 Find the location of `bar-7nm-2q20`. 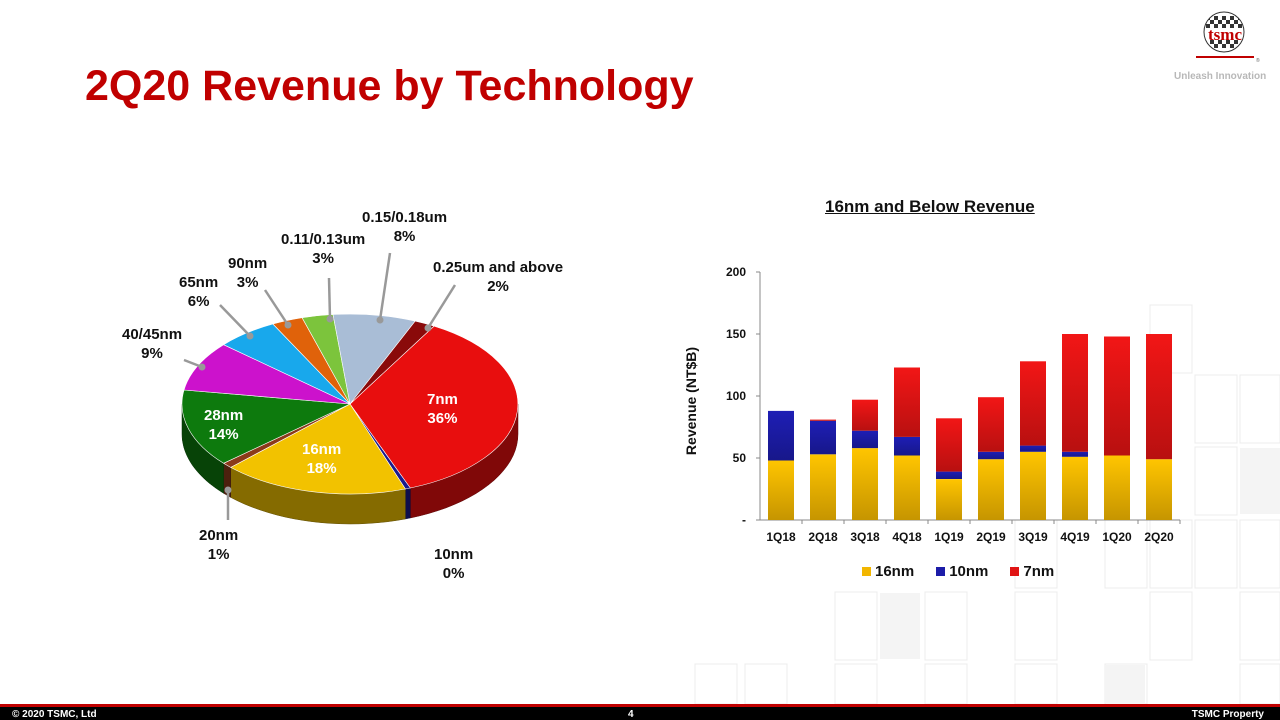

bar-7nm-2q20 is located at coordinates (1159, 397).